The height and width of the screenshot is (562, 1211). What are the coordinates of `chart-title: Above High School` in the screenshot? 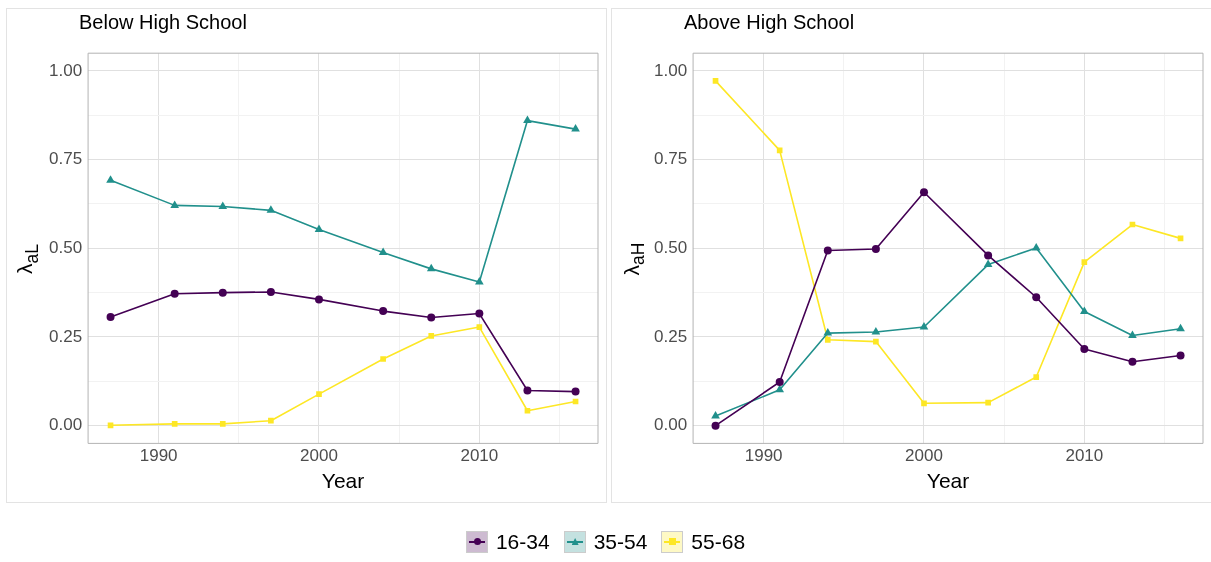 It's located at (769, 22).